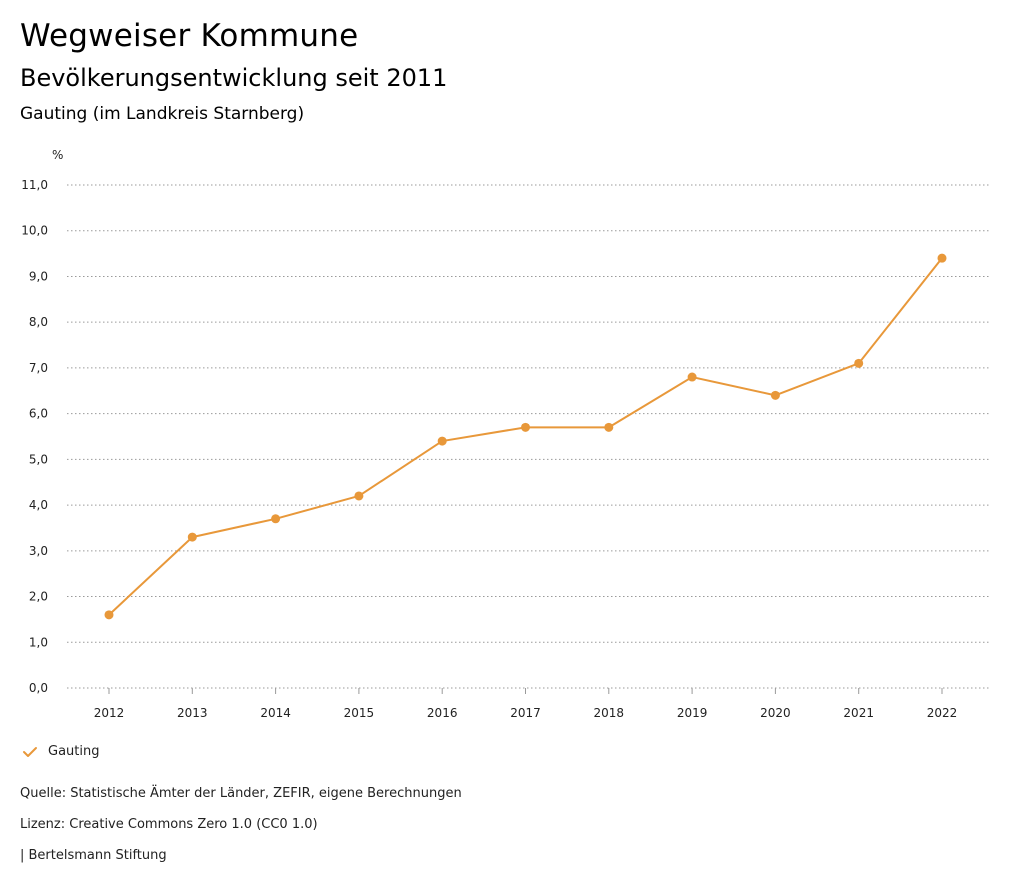 The image size is (1024, 888). I want to click on y-tick-label: 3,0, so click(38, 551).